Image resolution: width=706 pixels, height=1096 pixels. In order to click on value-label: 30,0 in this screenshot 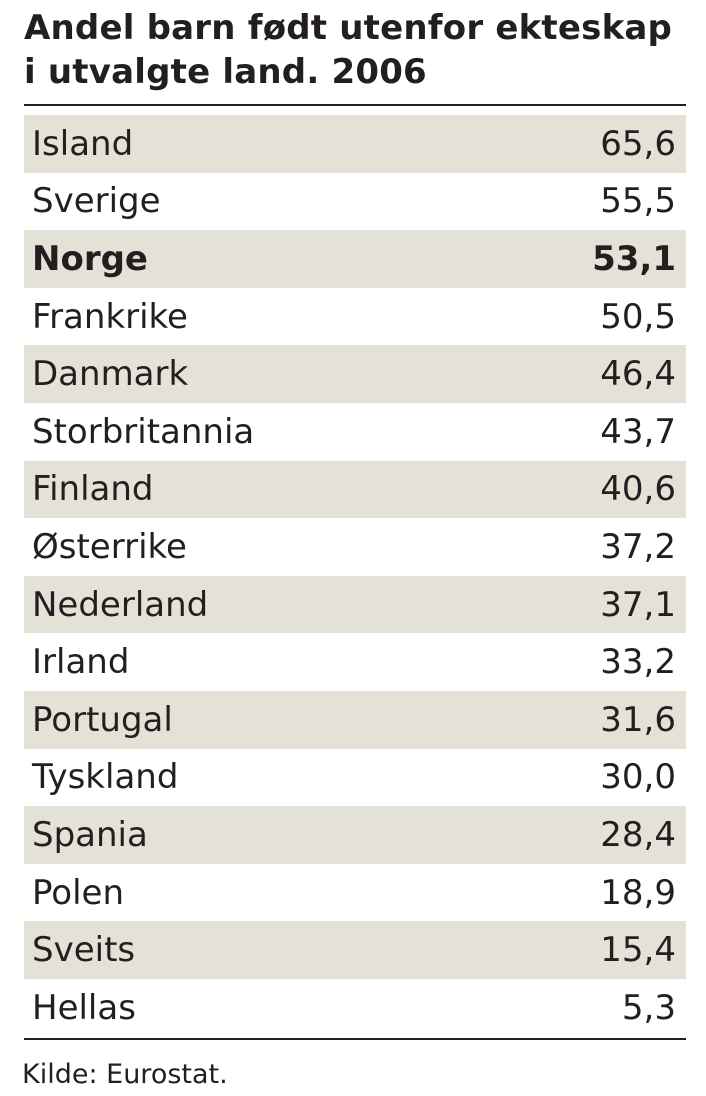, I will do `click(638, 777)`.